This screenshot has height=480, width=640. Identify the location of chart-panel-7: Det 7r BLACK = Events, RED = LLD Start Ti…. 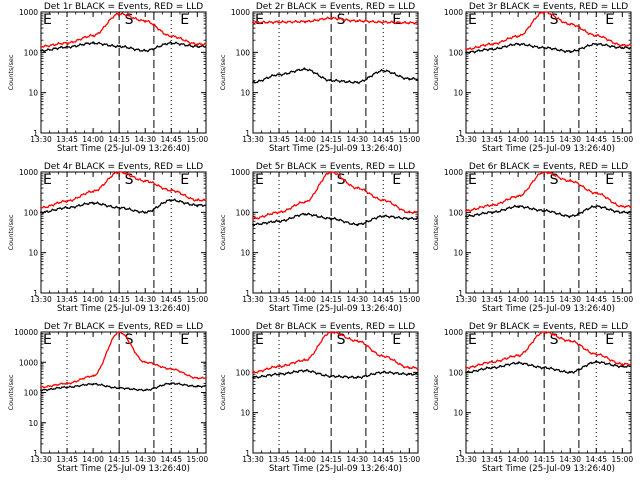
(107, 398).